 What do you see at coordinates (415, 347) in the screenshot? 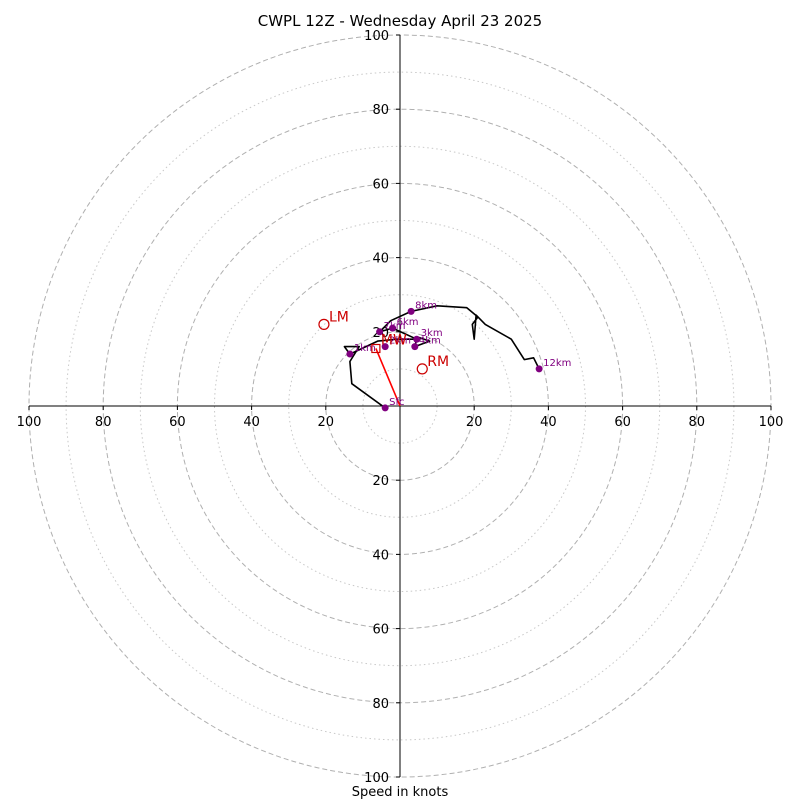
I see `level-point-4km` at bounding box center [415, 347].